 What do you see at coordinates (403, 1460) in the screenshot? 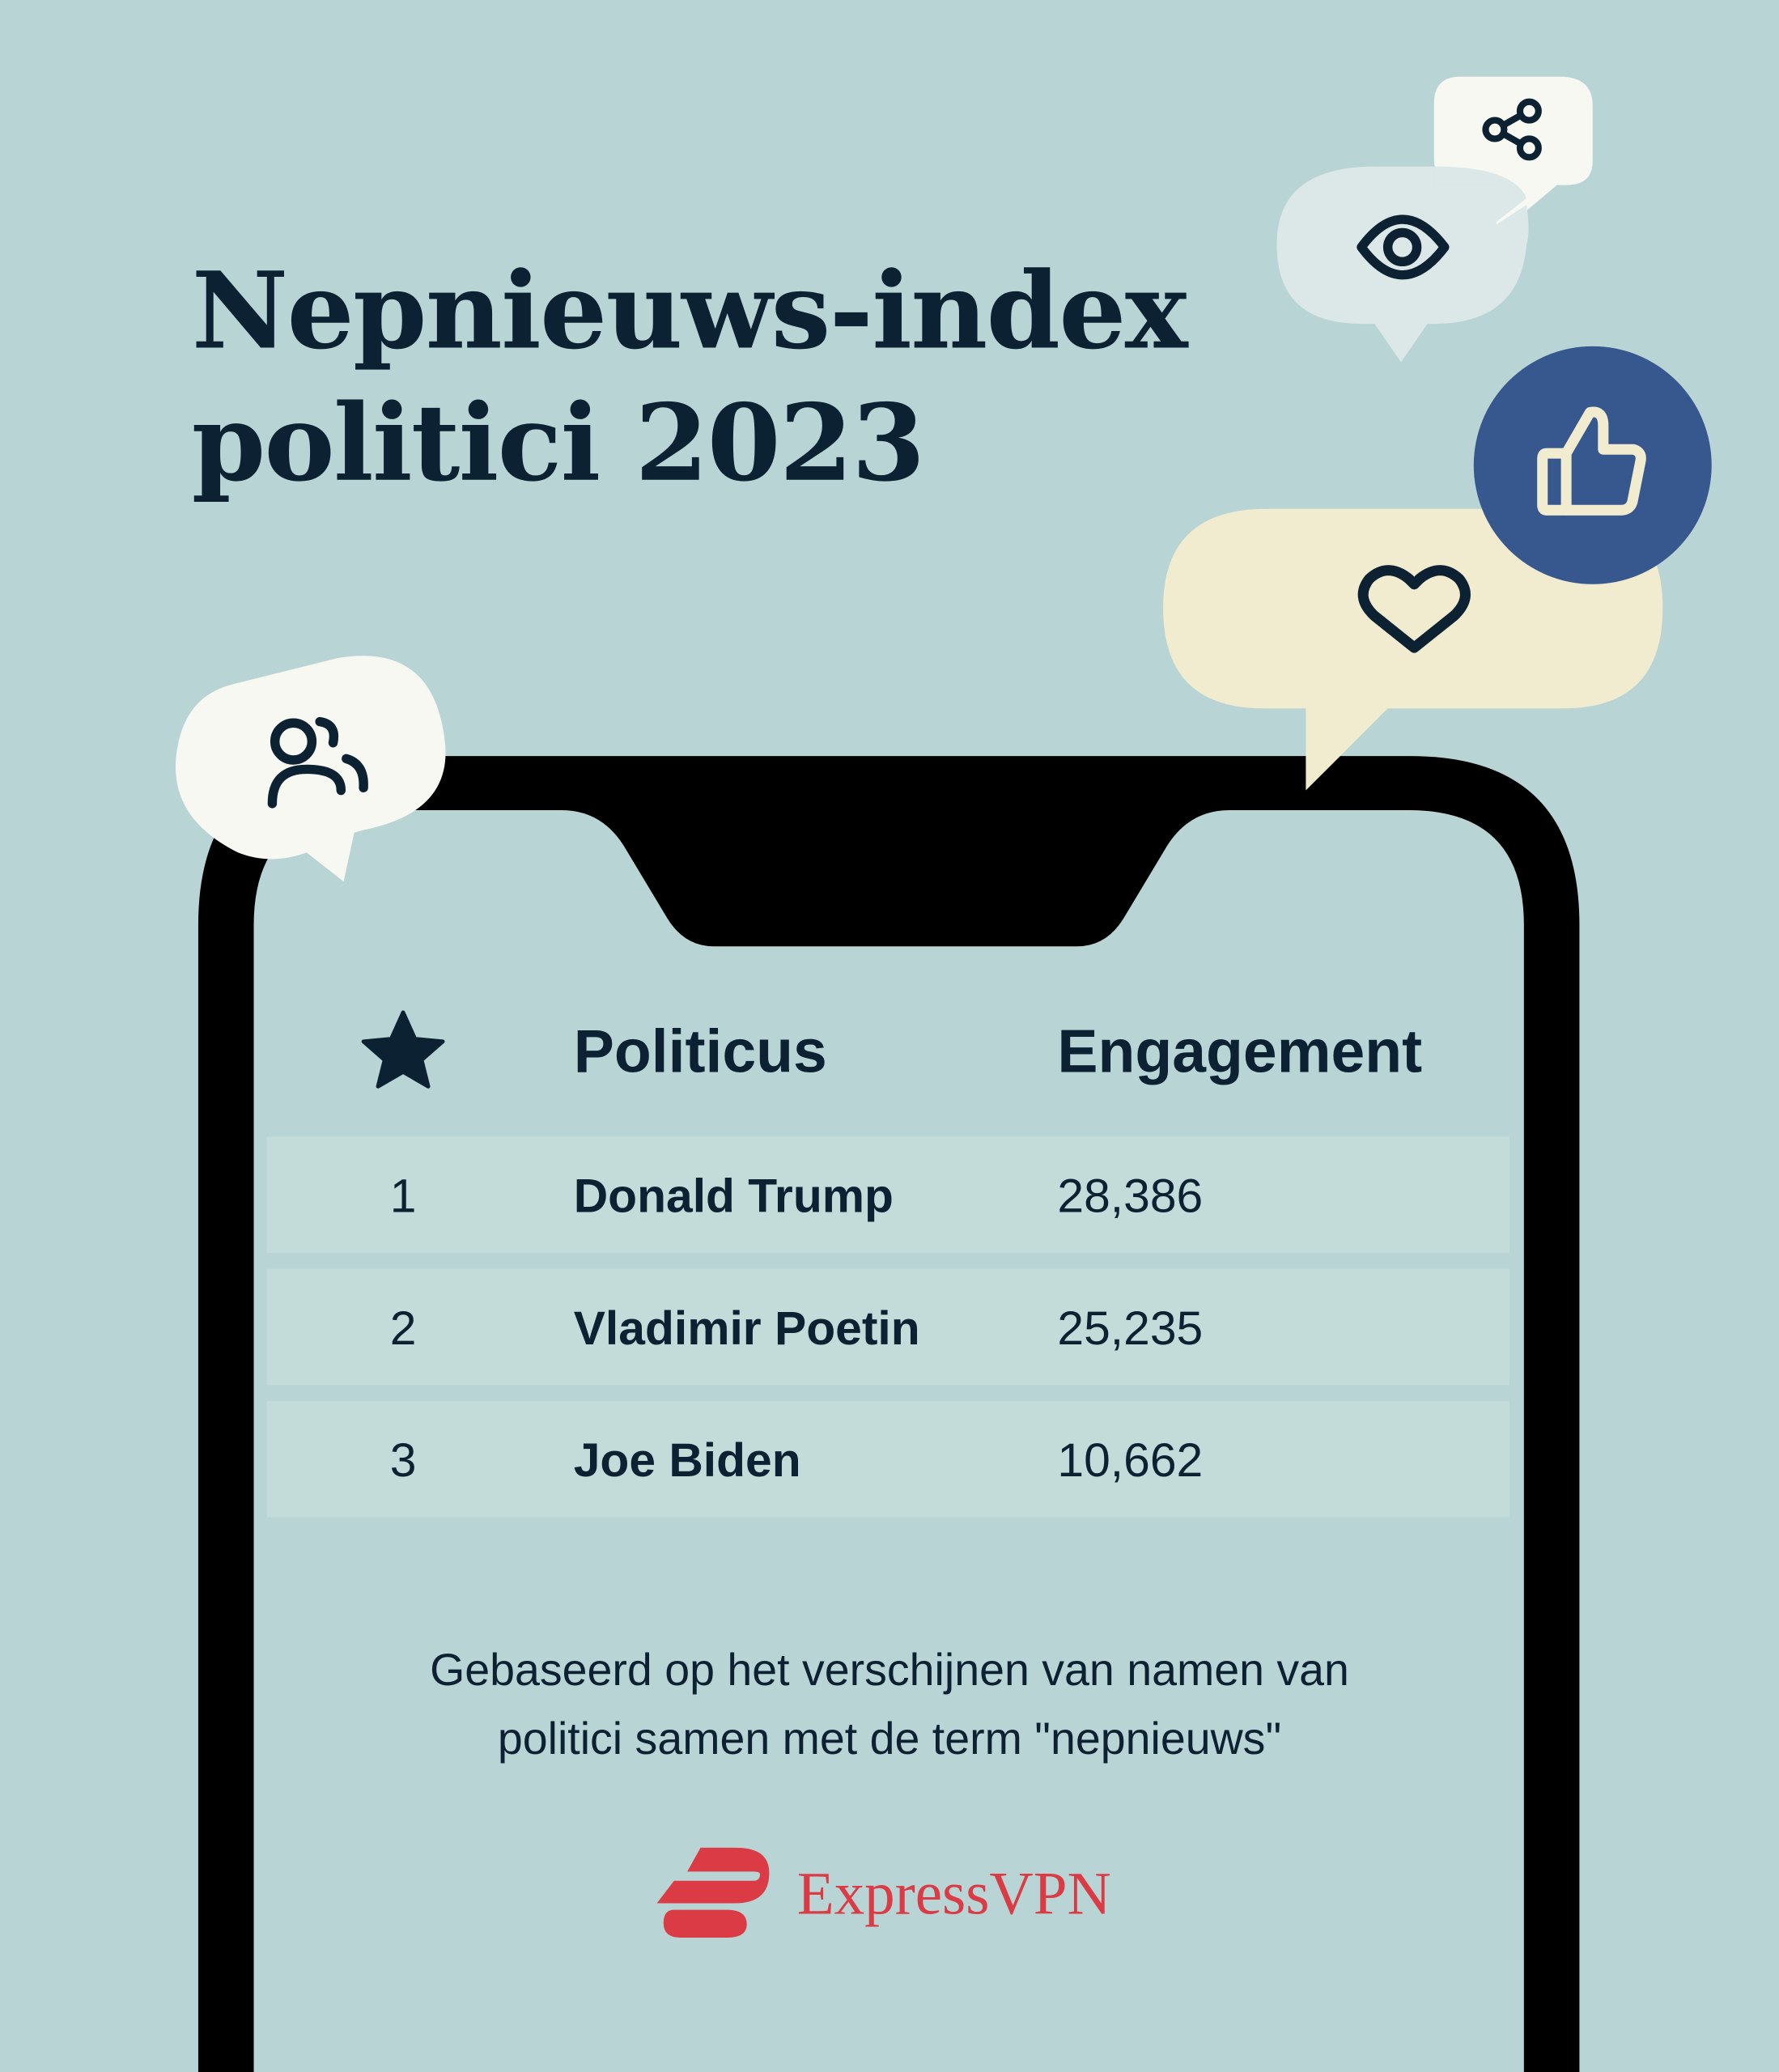
I see `rank: 3` at bounding box center [403, 1460].